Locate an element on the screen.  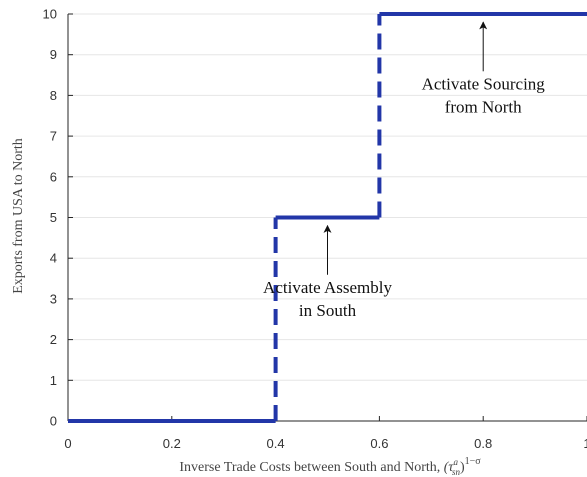
y-tick-label: 7 is located at coordinates (53, 136).